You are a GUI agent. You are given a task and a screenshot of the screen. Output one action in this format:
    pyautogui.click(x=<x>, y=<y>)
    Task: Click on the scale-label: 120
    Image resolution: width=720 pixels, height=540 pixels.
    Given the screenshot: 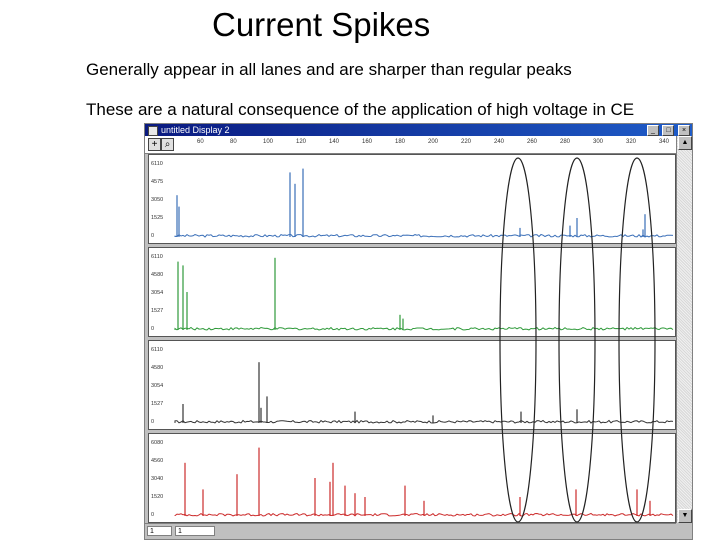 What is the action you would take?
    pyautogui.click(x=301, y=142)
    